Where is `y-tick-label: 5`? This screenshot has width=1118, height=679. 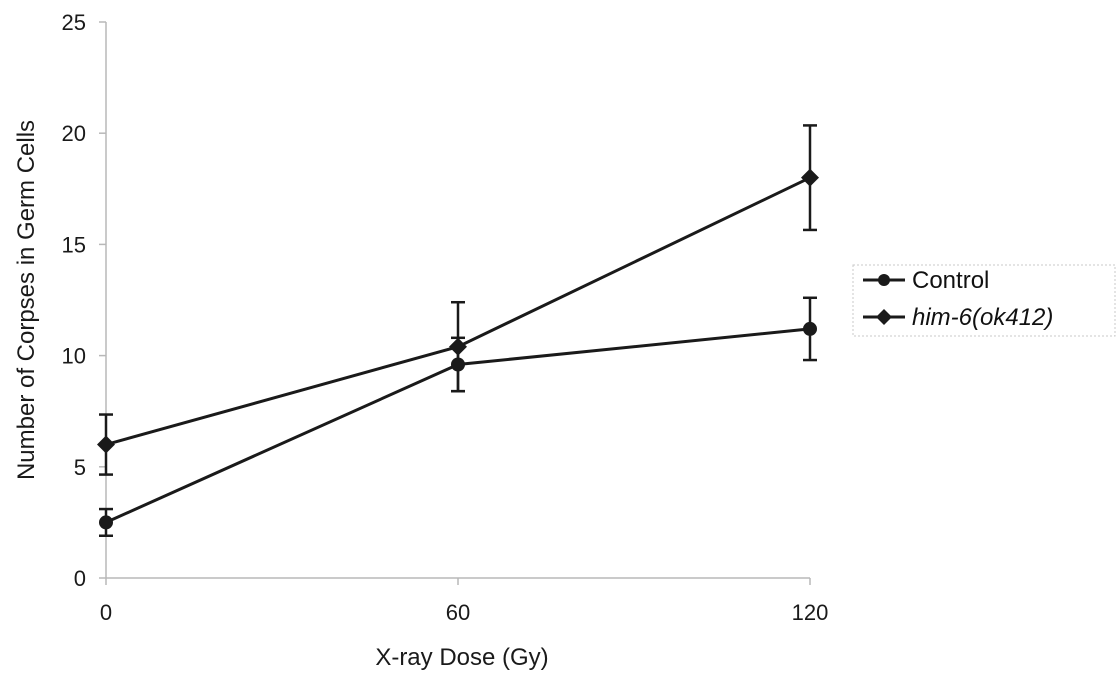
y-tick-label: 5 is located at coordinates (80, 467).